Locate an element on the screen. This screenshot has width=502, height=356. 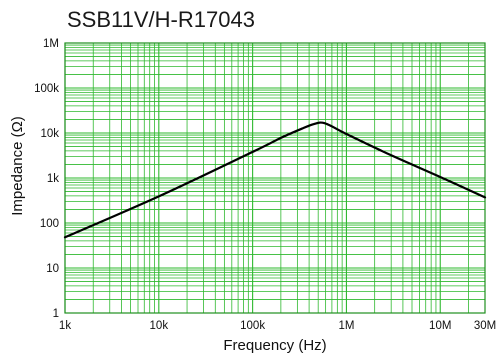
x-tick-label: 1k is located at coordinates (65, 326).